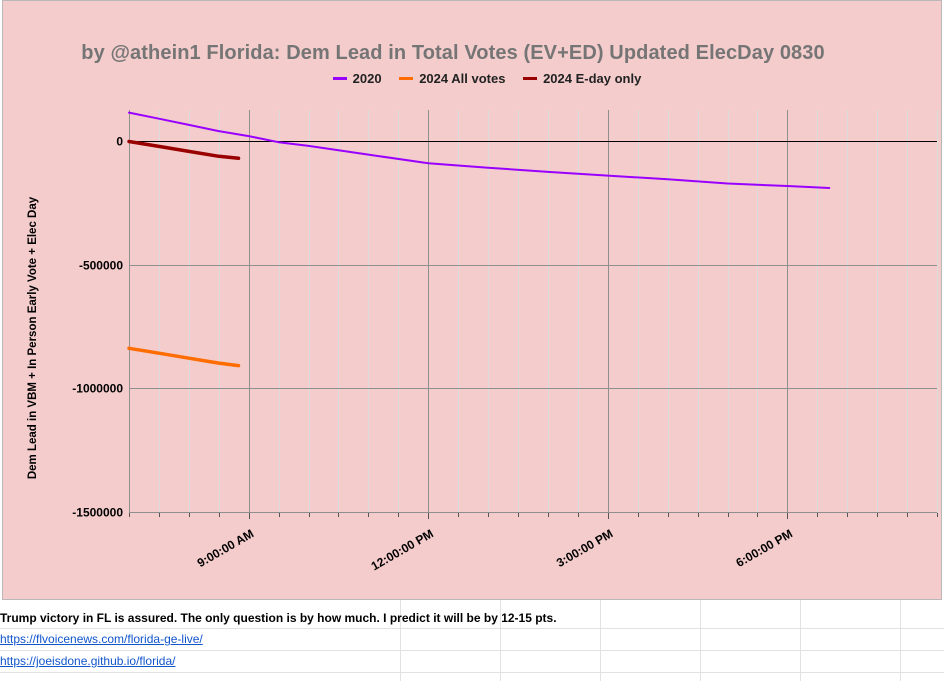  Describe the element at coordinates (530, 79) in the screenshot. I see `legend-swatch-2024-eday` at that location.